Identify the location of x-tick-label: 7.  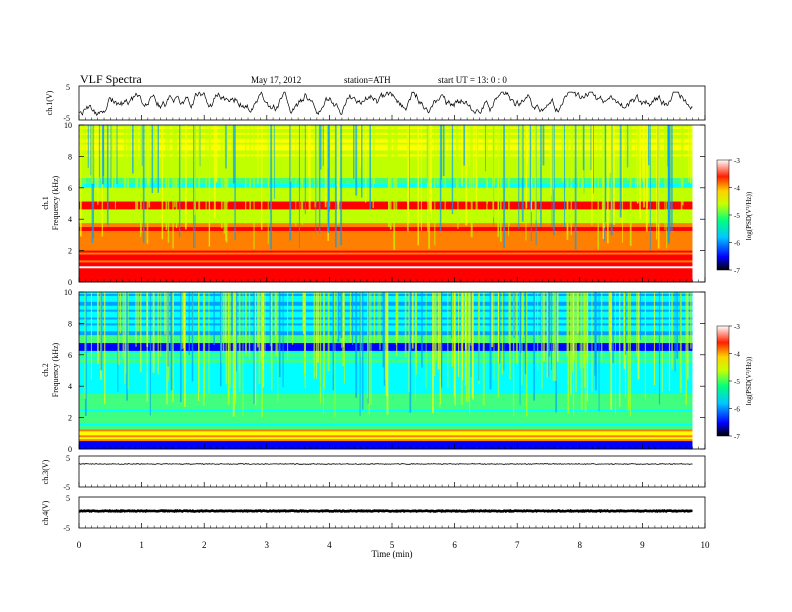
(517, 545).